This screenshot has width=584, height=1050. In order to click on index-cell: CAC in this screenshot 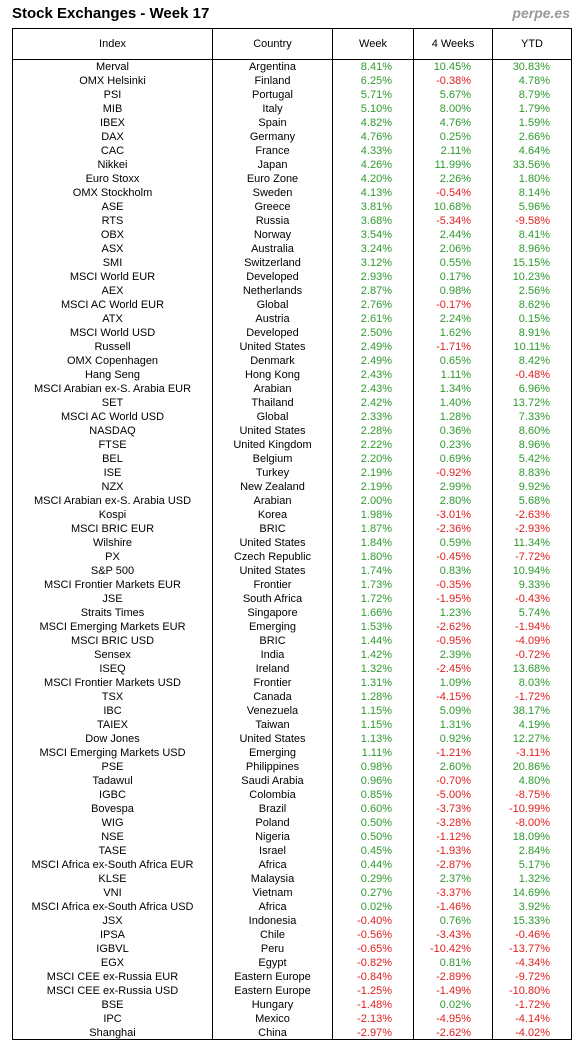, I will do `click(113, 151)`.